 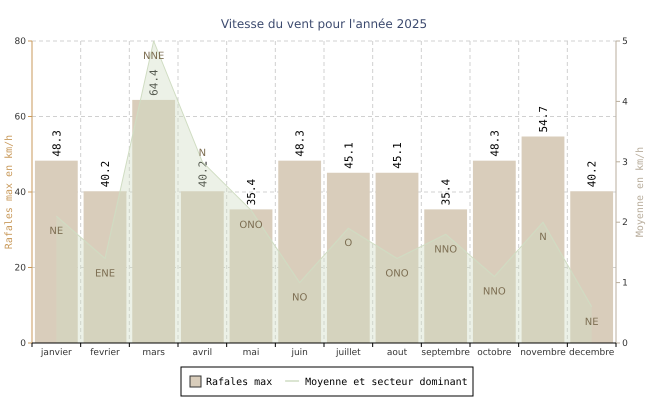 I want to click on x-tick-label: aout, so click(x=397, y=353).